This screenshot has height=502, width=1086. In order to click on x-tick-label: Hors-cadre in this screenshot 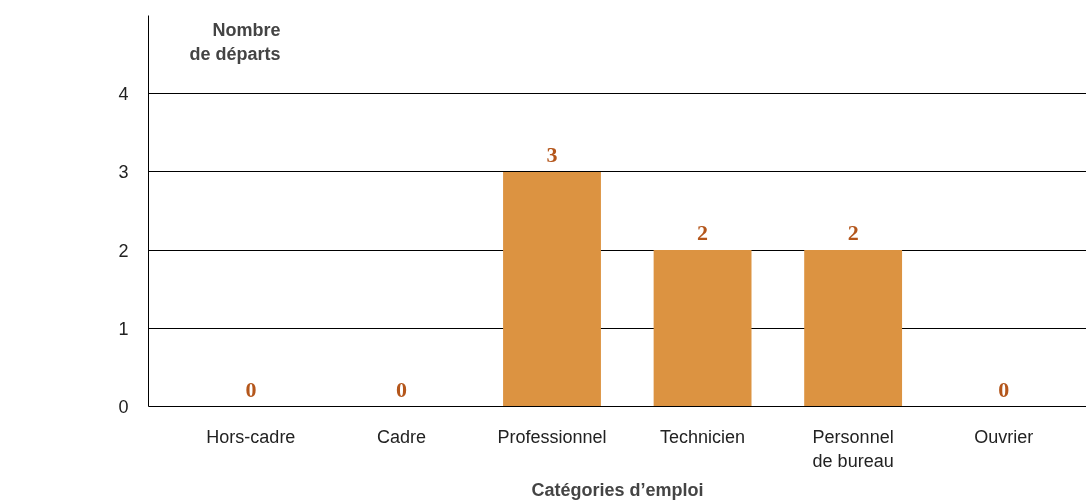, I will do `click(251, 436)`.